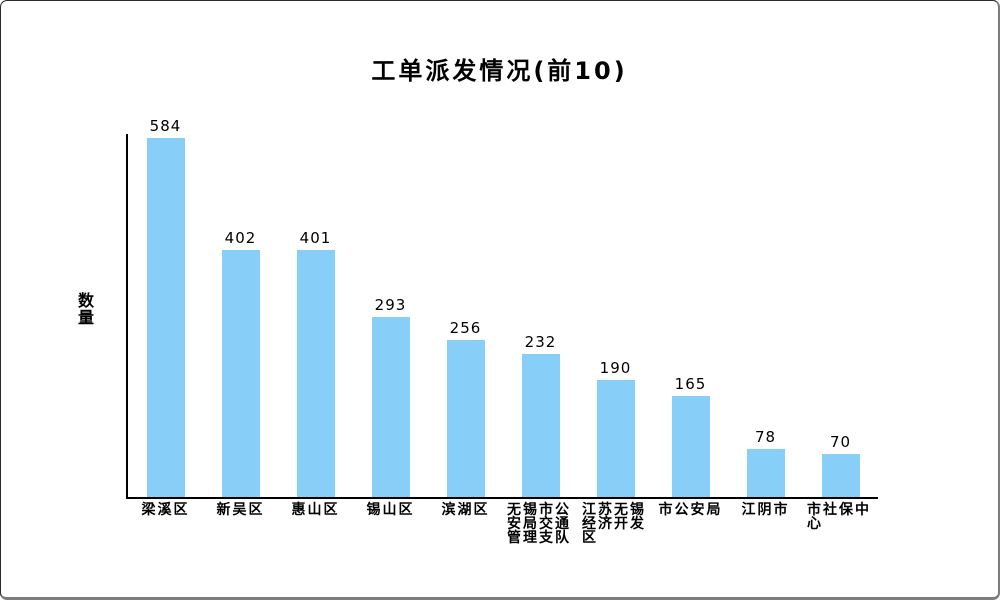 This screenshot has height=600, width=1000. Describe the element at coordinates (240, 238) in the screenshot. I see `bar-value-label: 402` at that location.